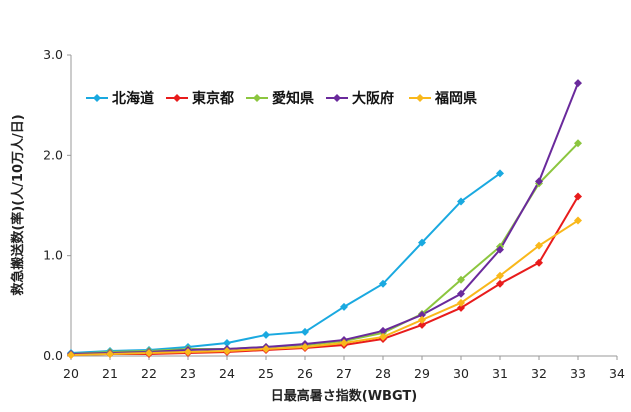 The width and height of the screenshot is (631, 412). I want to click on x-ticks: 20 21 22 23 24 25 26 27 28 29 30 31 32 33 34, so click(344, 368).